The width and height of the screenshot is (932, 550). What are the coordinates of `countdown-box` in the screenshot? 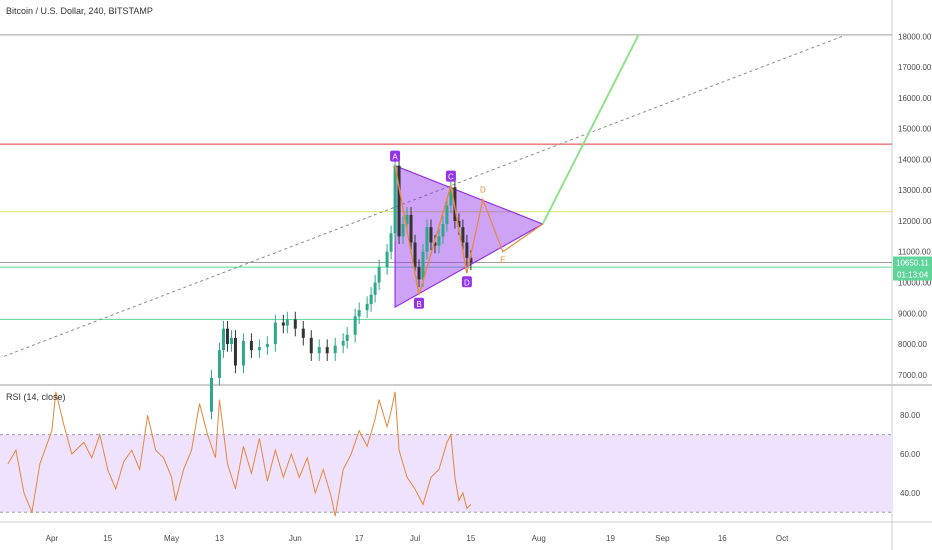 It's located at (912, 274).